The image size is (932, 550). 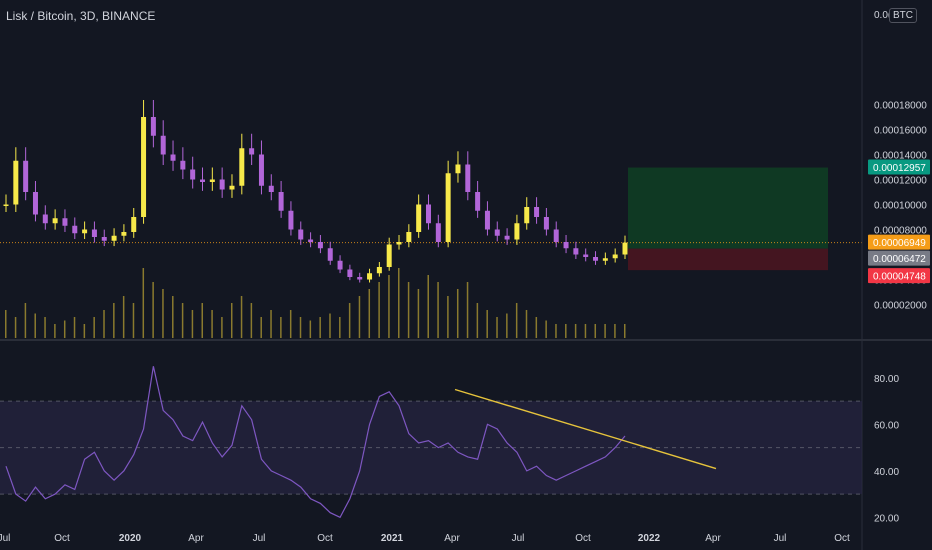 I want to click on x-tick: 2020, so click(x=130, y=538).